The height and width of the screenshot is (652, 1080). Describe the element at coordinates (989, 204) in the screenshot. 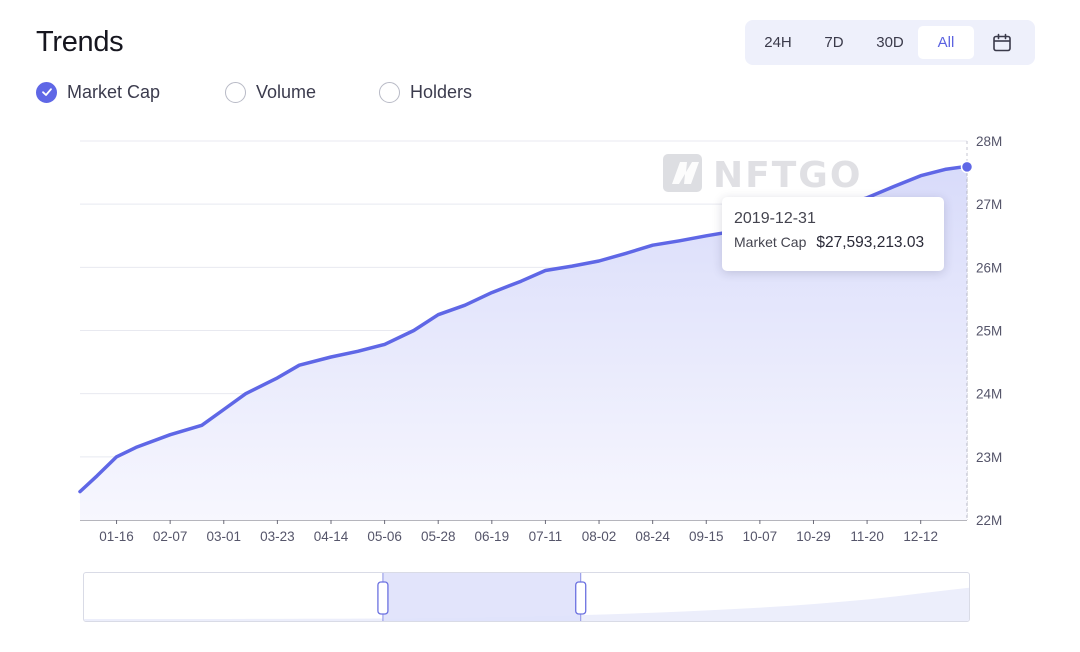

I see `y-tick-label: 27M` at that location.